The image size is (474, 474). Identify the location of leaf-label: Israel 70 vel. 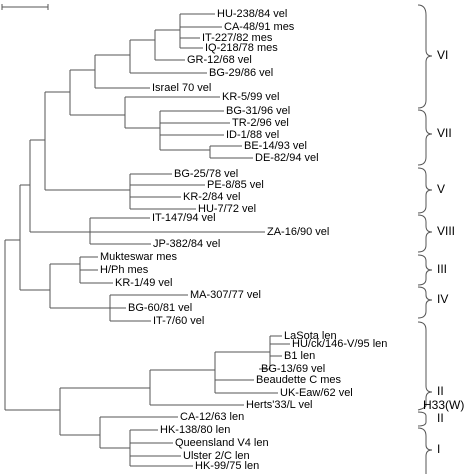
(181, 88).